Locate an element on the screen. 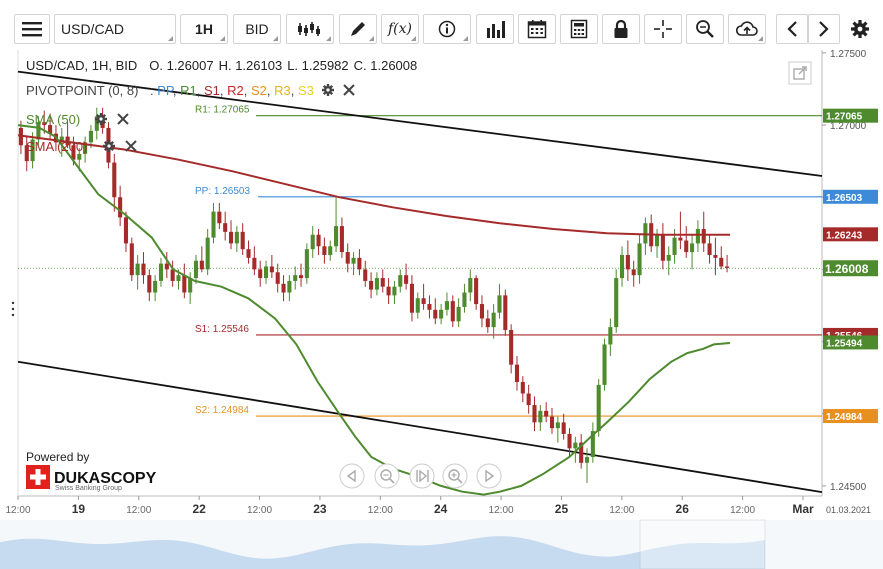 This screenshot has width=883, height=569. zoom-out-icon is located at coordinates (387, 476).